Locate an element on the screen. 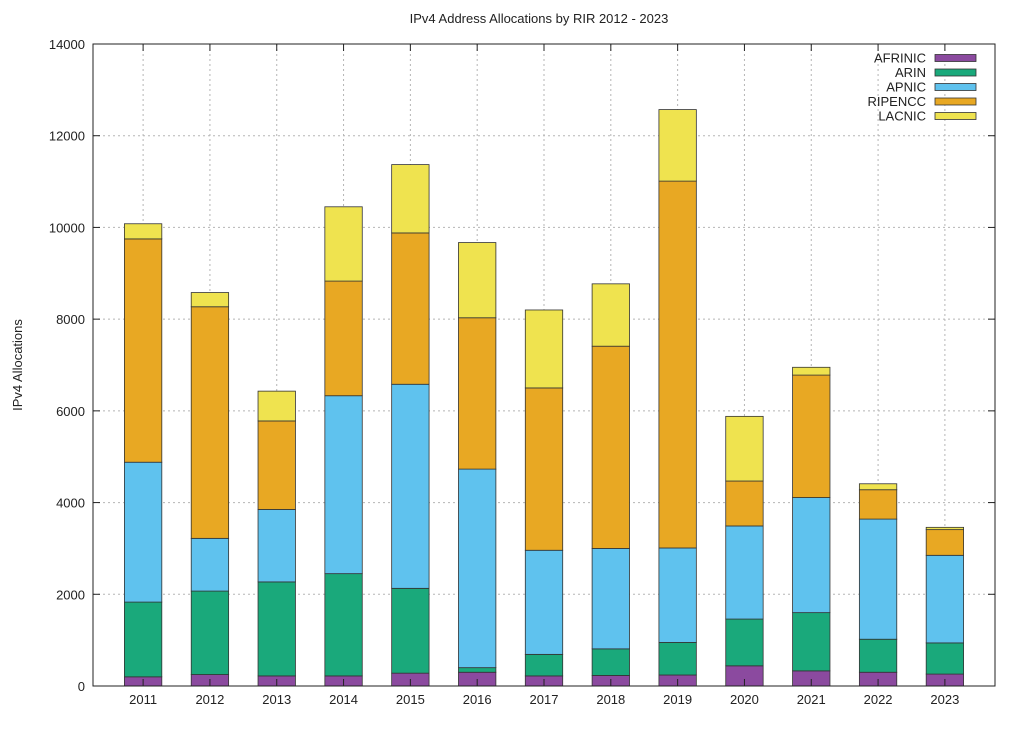  bar-arin-2022 is located at coordinates (878, 655).